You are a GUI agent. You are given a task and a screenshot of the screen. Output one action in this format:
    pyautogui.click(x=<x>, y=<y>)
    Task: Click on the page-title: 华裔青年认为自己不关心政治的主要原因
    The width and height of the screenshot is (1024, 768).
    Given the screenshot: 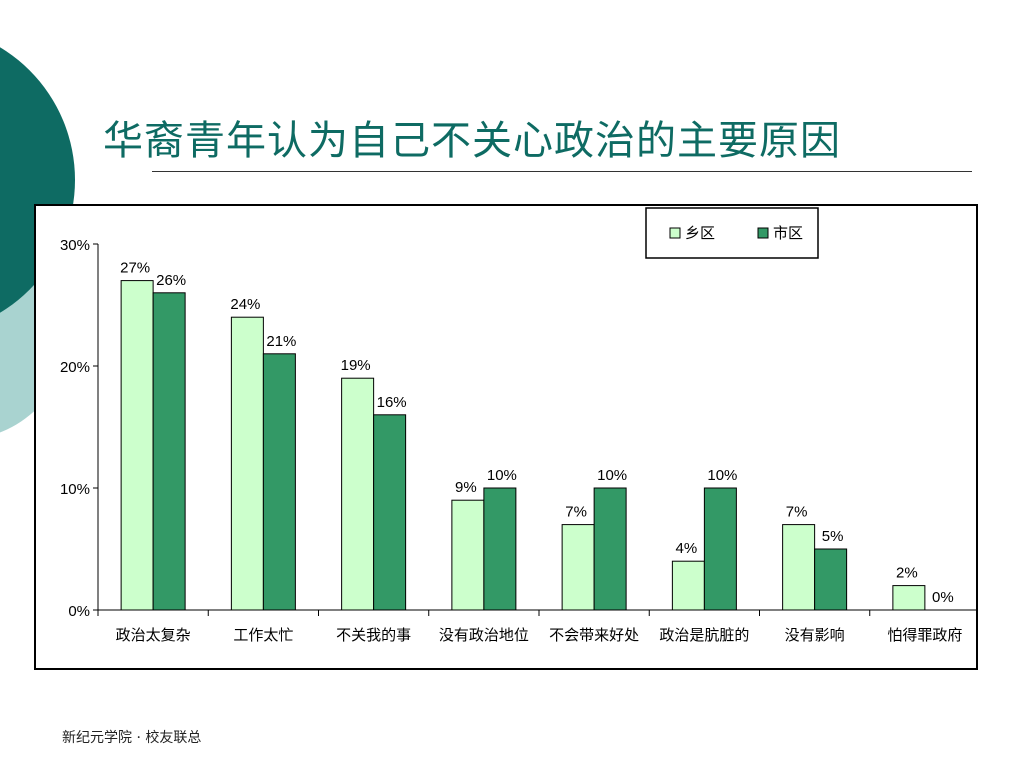 What is the action you would take?
    pyautogui.click(x=472, y=141)
    